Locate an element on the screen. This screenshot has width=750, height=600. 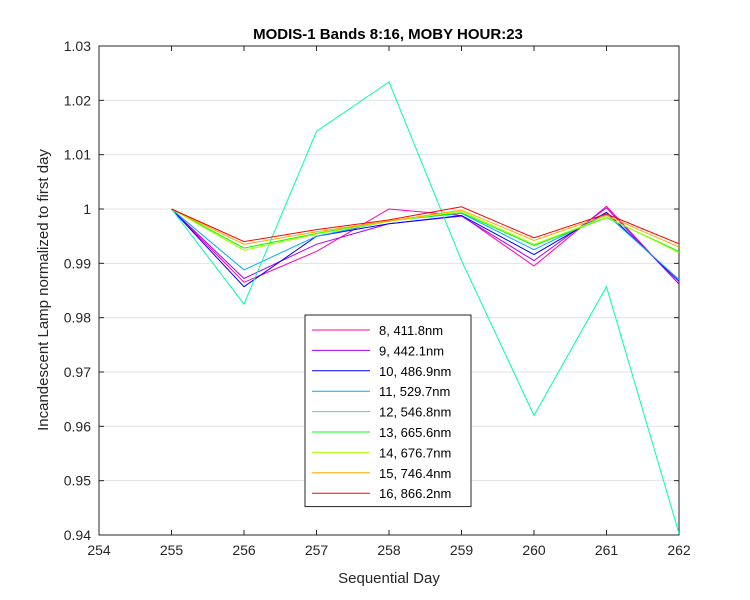
x-axis-label: Sequential Day is located at coordinates (389, 578).